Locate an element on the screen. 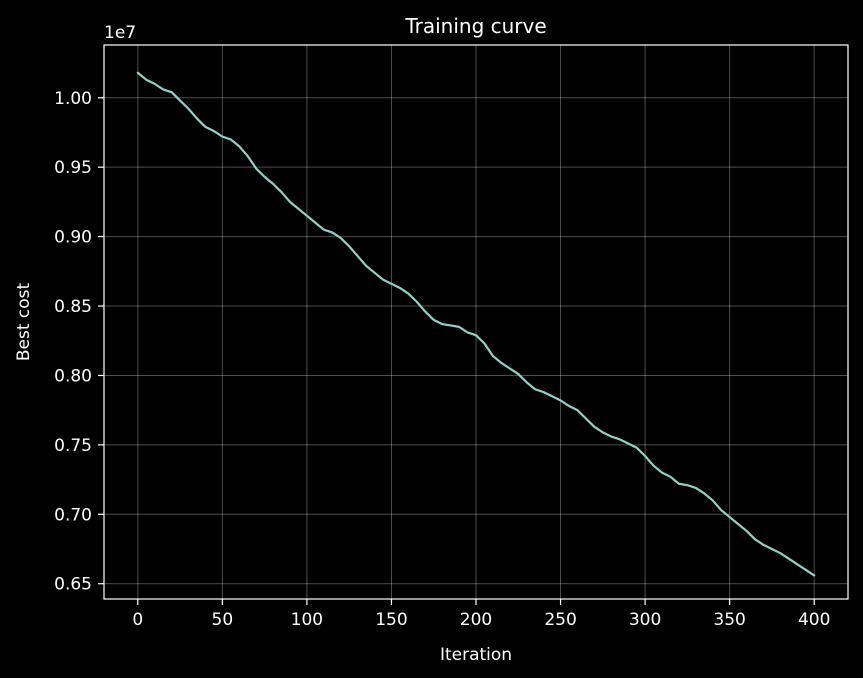  x-tick-label: 350 is located at coordinates (729, 620).